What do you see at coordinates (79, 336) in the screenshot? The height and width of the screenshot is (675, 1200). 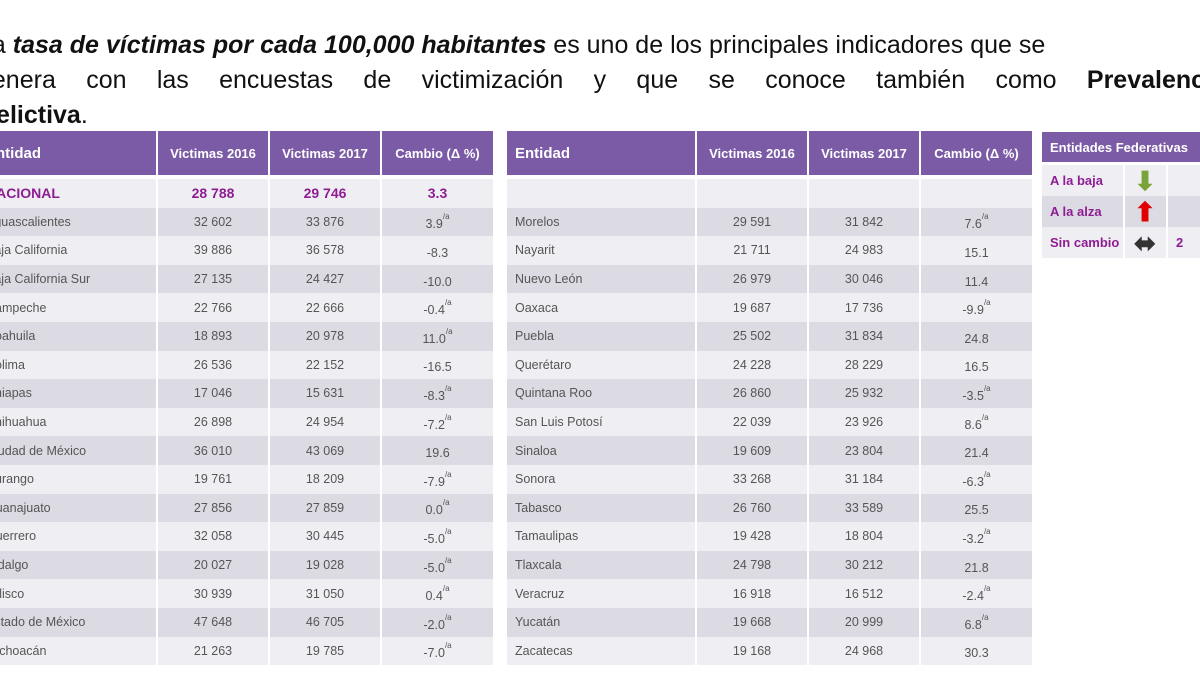 I see `entity-name: Coahuila` at bounding box center [79, 336].